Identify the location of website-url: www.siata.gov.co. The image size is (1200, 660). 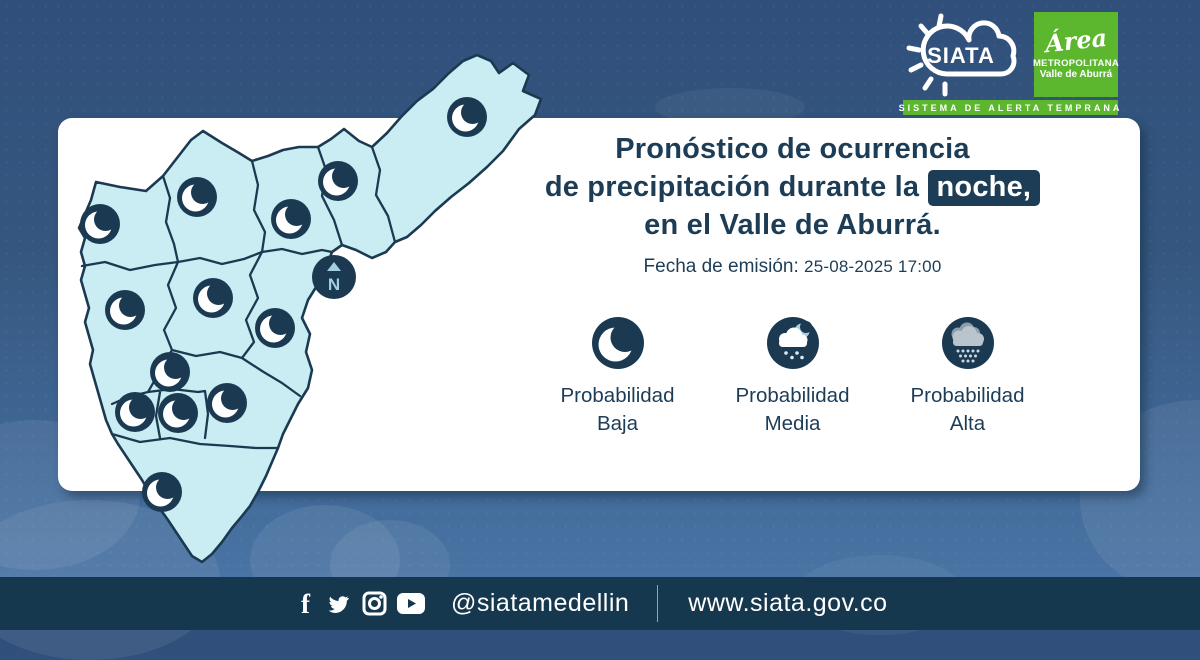
(788, 603).